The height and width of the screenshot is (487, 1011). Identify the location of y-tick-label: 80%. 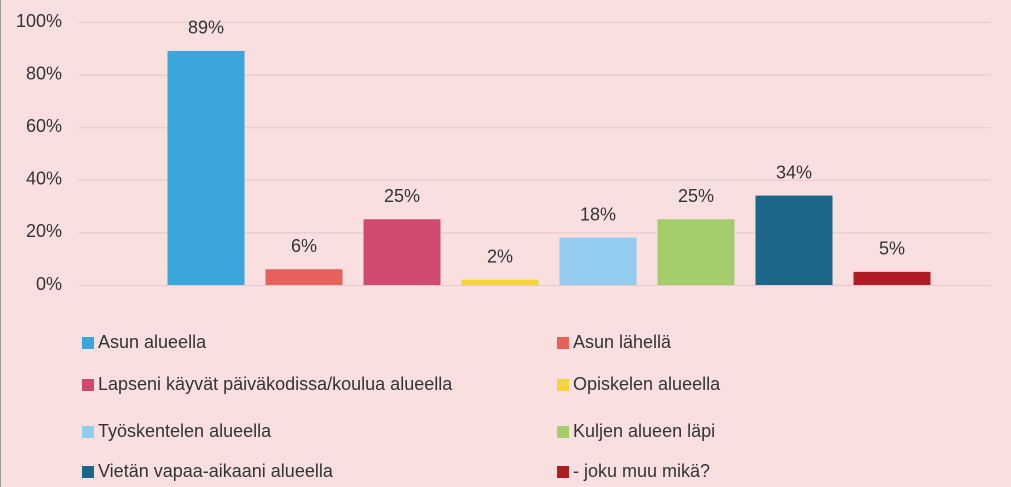
(44, 73).